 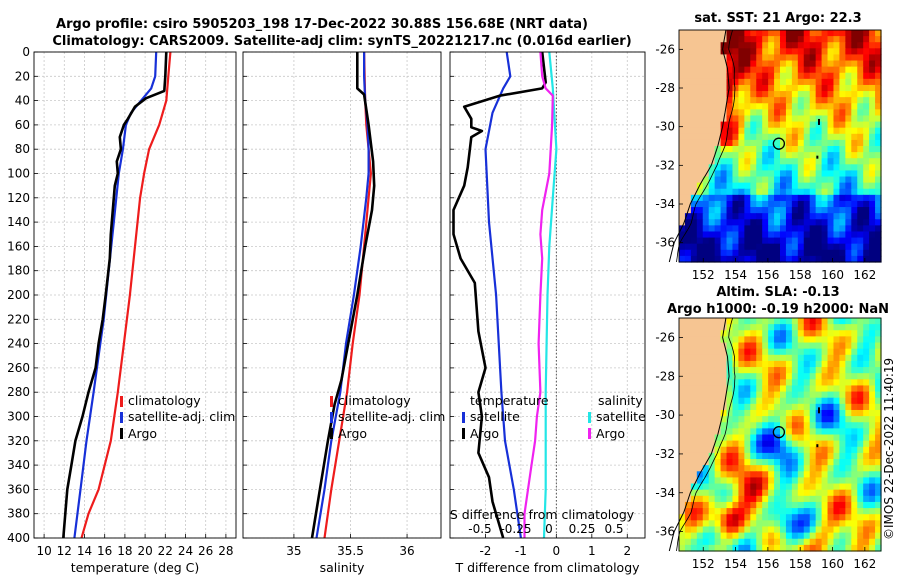 What do you see at coordinates (706, 146) in the screenshot?
I see `isobath-contour` at bounding box center [706, 146].